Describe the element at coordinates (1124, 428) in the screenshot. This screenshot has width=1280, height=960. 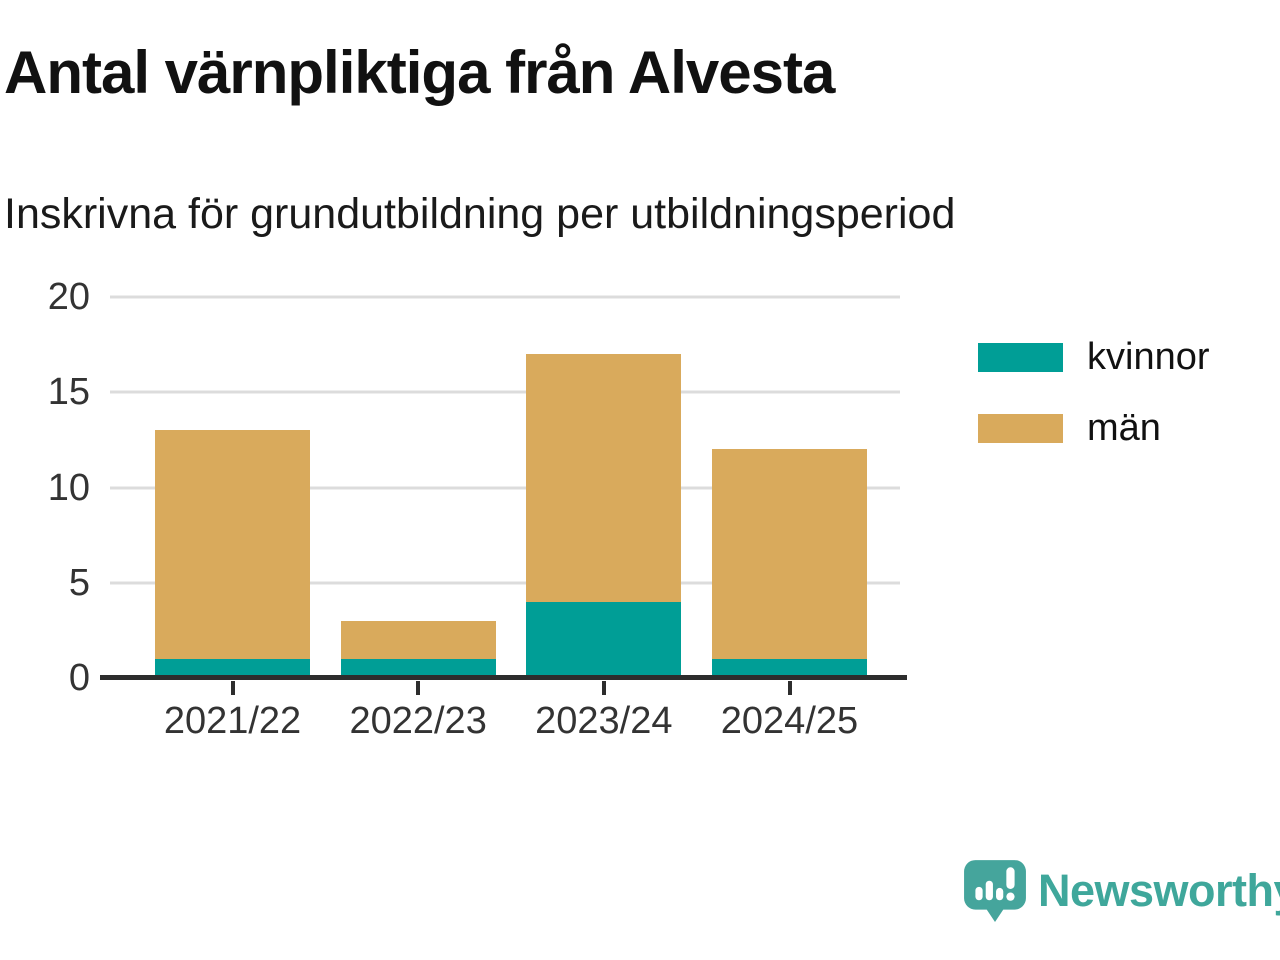
I see `legend-label: män` at that location.